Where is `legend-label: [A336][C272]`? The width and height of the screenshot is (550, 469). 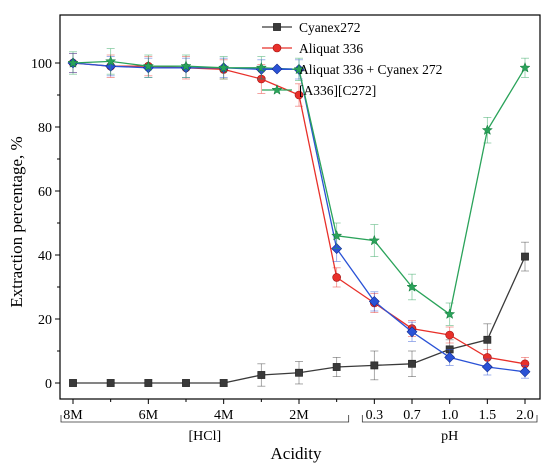
legend-label: [A336][C272] is located at coordinates (337, 90).